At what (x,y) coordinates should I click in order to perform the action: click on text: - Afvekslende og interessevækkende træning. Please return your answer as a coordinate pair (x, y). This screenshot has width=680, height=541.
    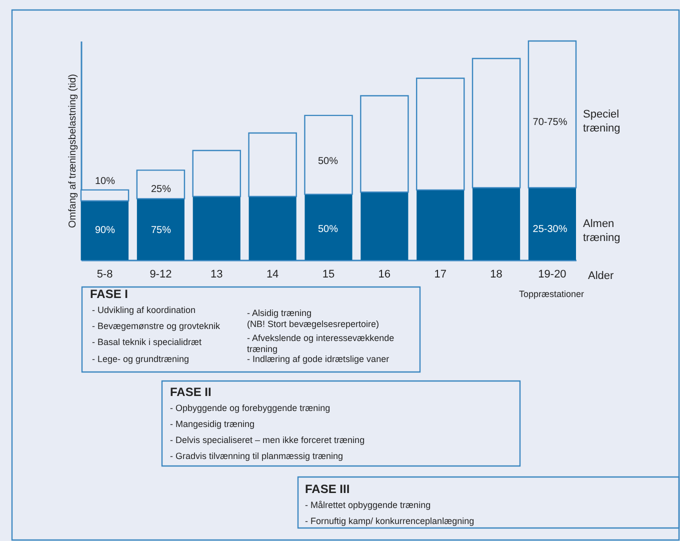
    Looking at the image, I should click on (320, 343).